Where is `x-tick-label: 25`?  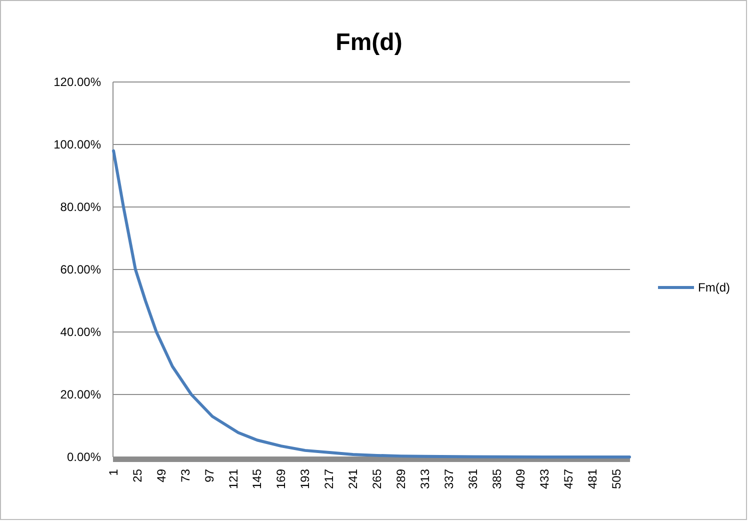
x-tick-label: 25 is located at coordinates (137, 475).